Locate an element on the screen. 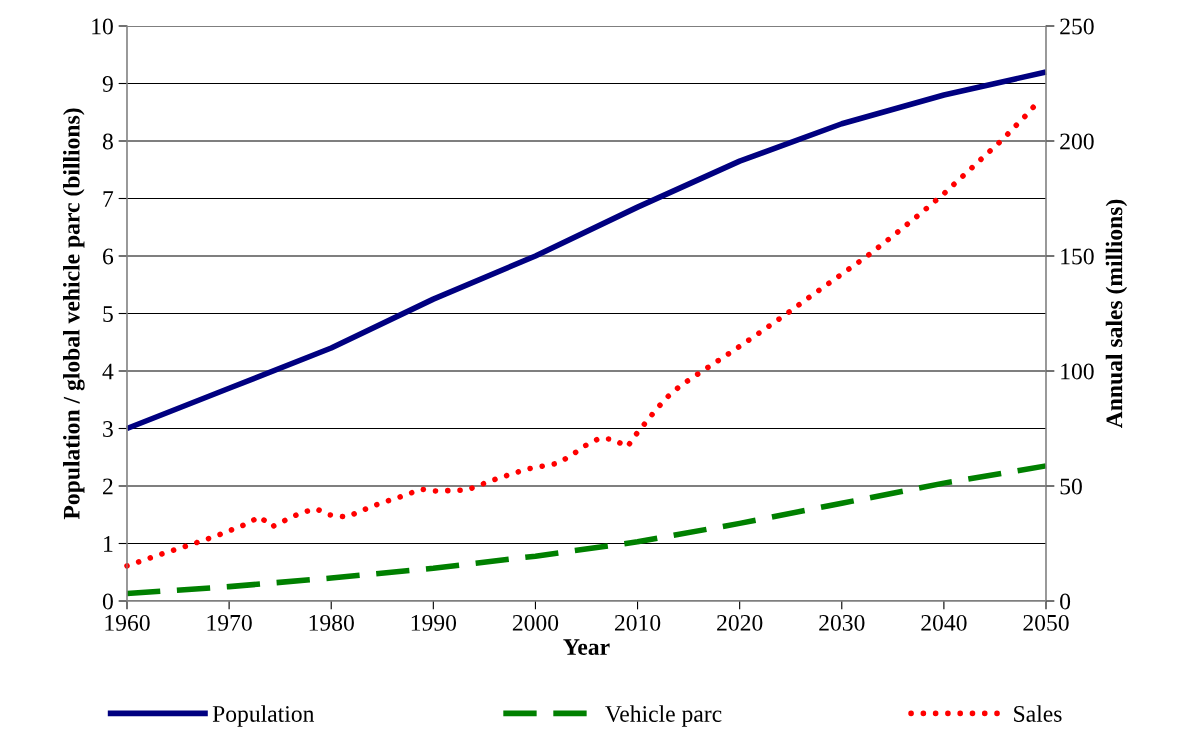  x-tick-label: 2030 is located at coordinates (842, 622).